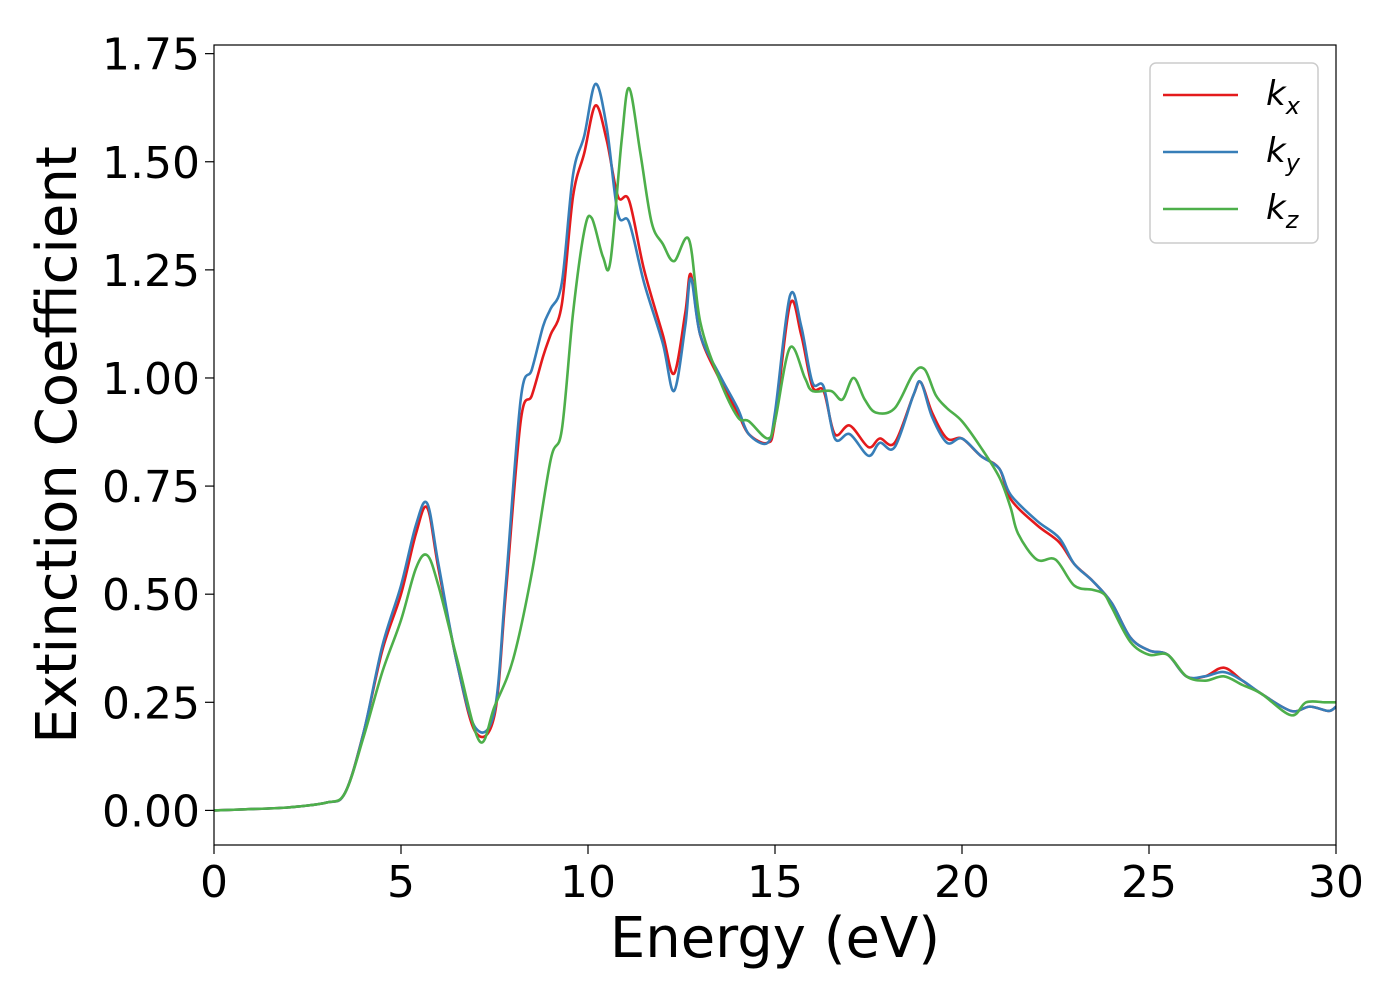 This screenshot has height=1000, width=1400. I want to click on x-tick-label: 0, so click(214, 882).